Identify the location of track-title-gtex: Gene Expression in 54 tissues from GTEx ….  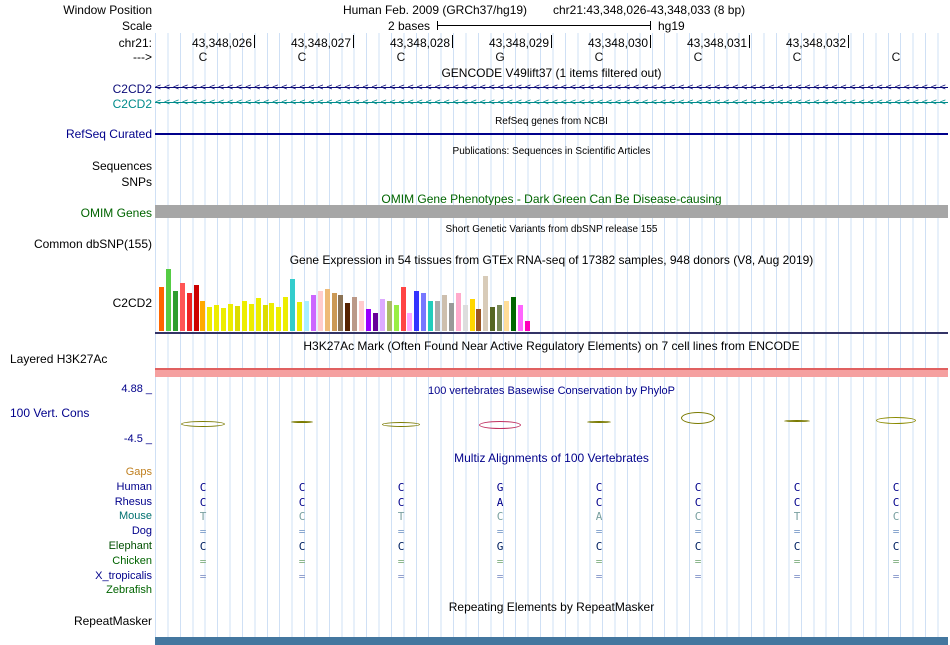
(551, 260).